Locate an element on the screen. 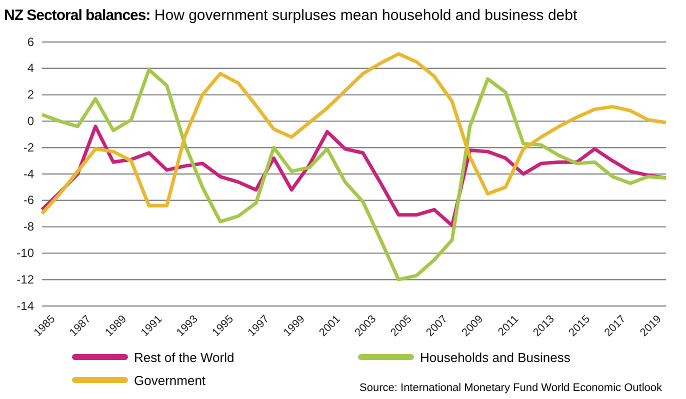 The height and width of the screenshot is (399, 686). source-note: Source: International Monetary Fund World Economic Outlook is located at coordinates (511, 388).